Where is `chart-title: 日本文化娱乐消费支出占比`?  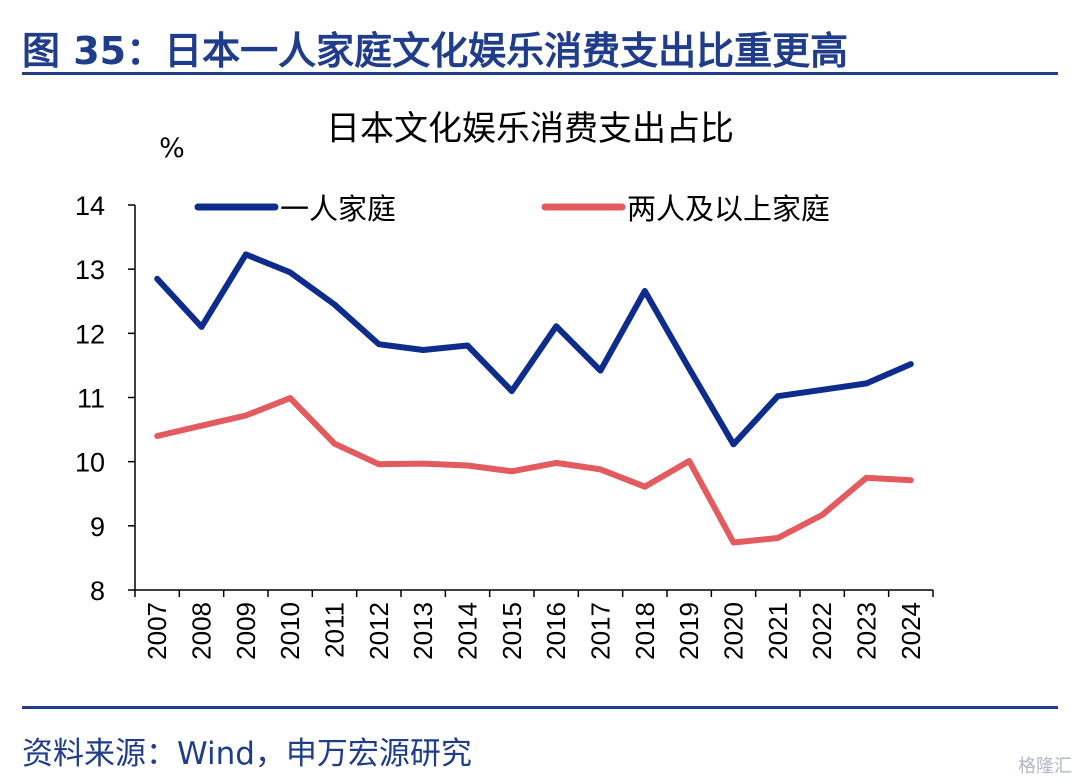 chart-title: 日本文化娱乐消费支出占比 is located at coordinates (530, 129).